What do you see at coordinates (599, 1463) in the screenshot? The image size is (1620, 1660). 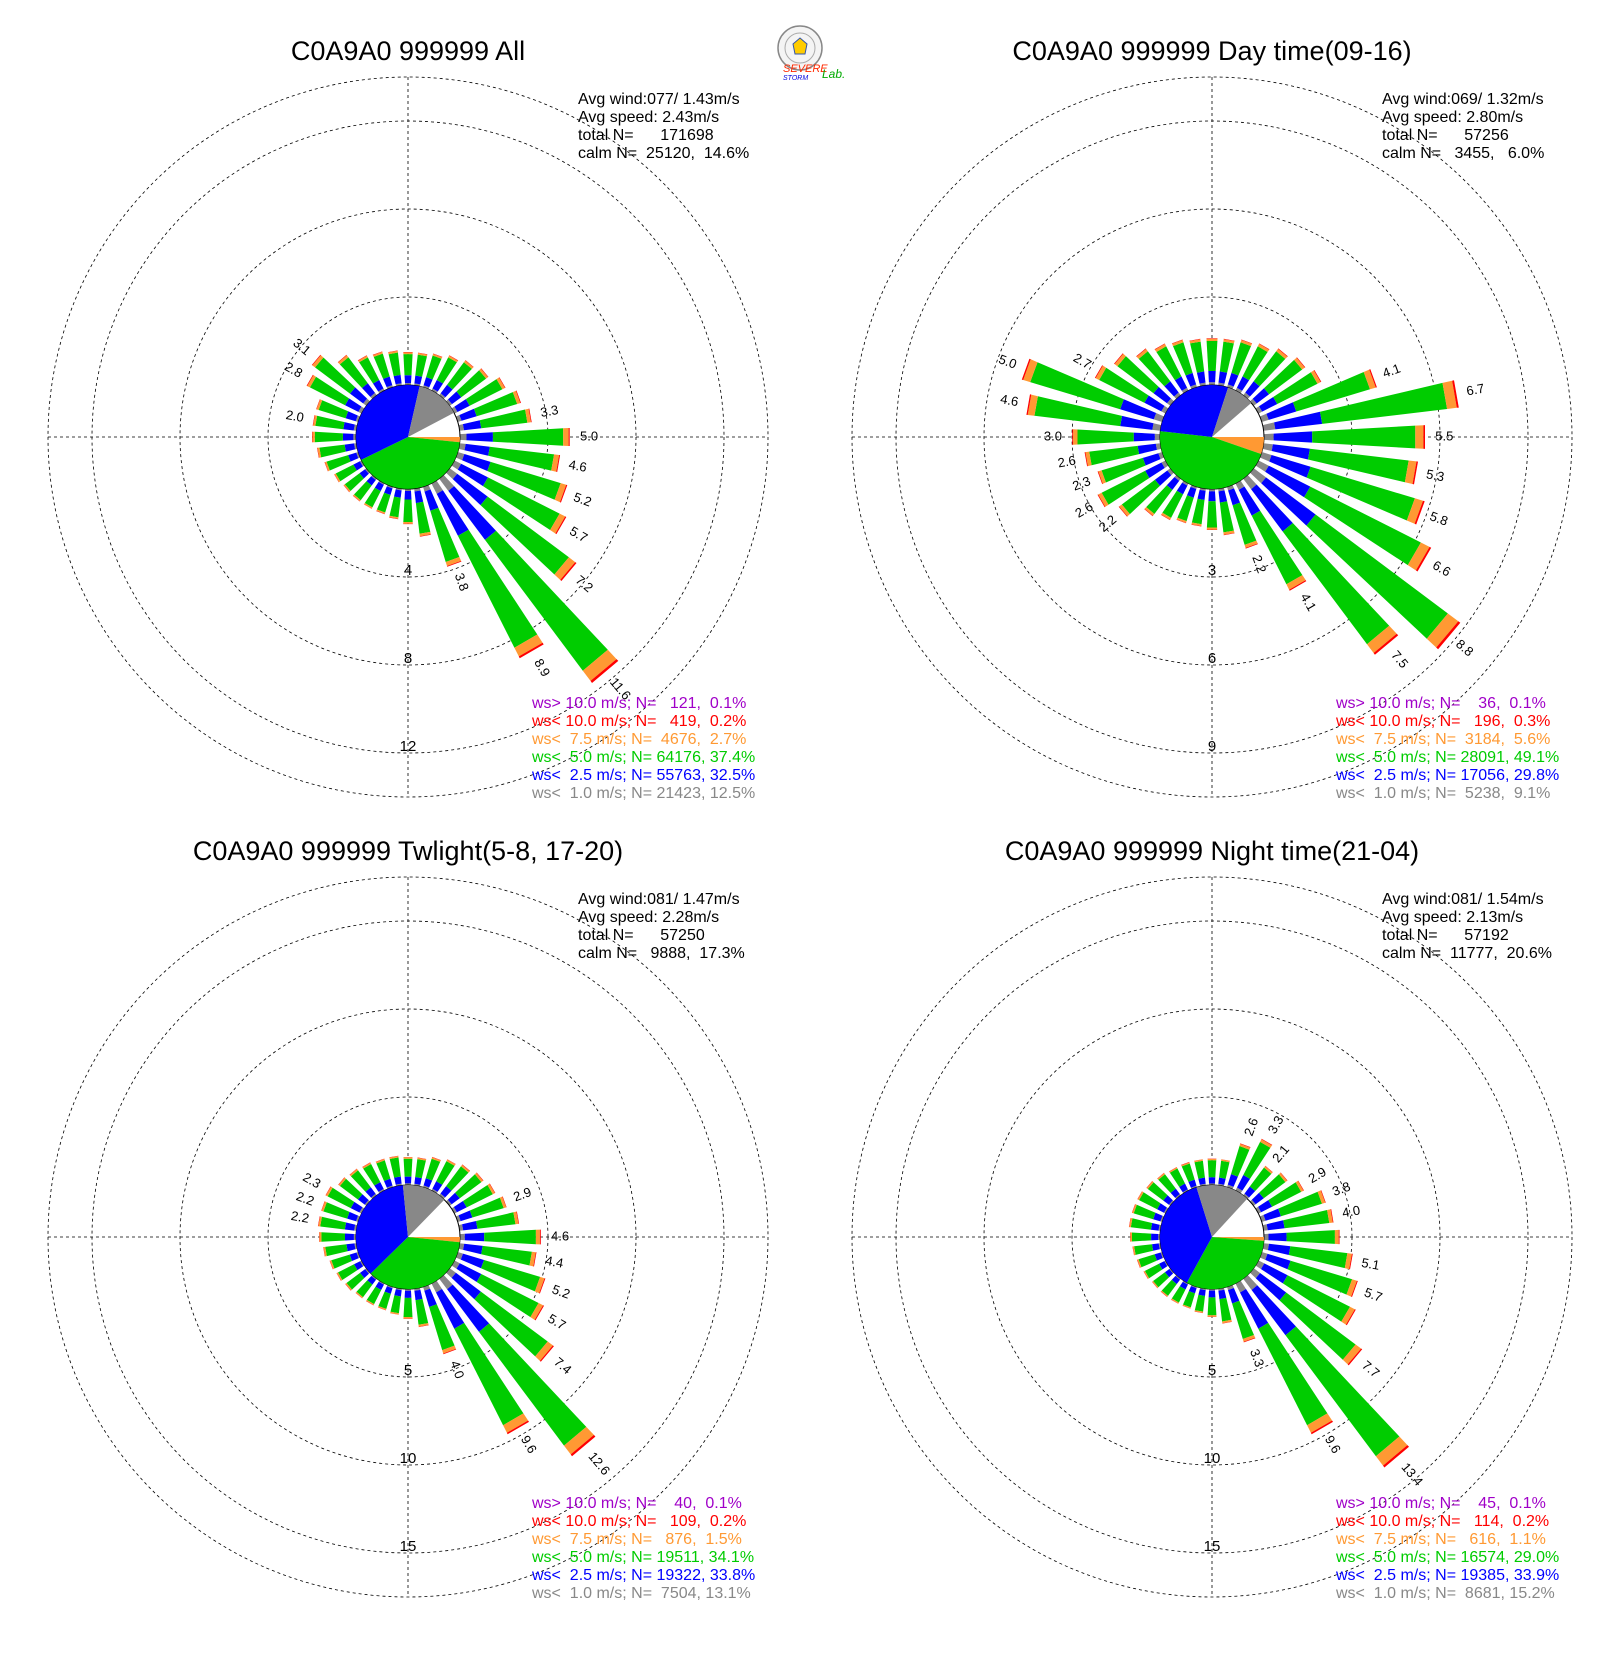 I see `bar-label: 12.6` at bounding box center [599, 1463].